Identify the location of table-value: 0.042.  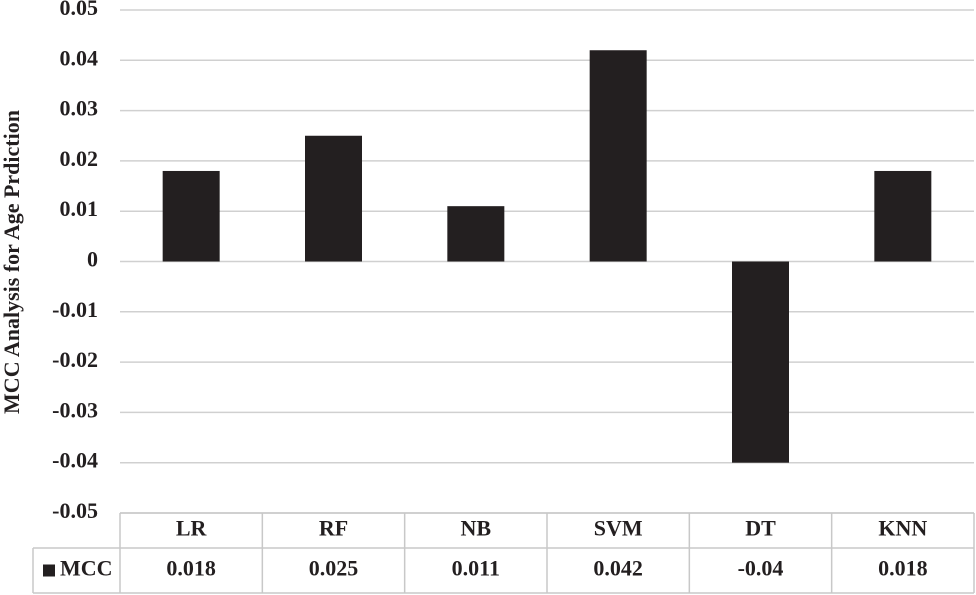
(618, 568).